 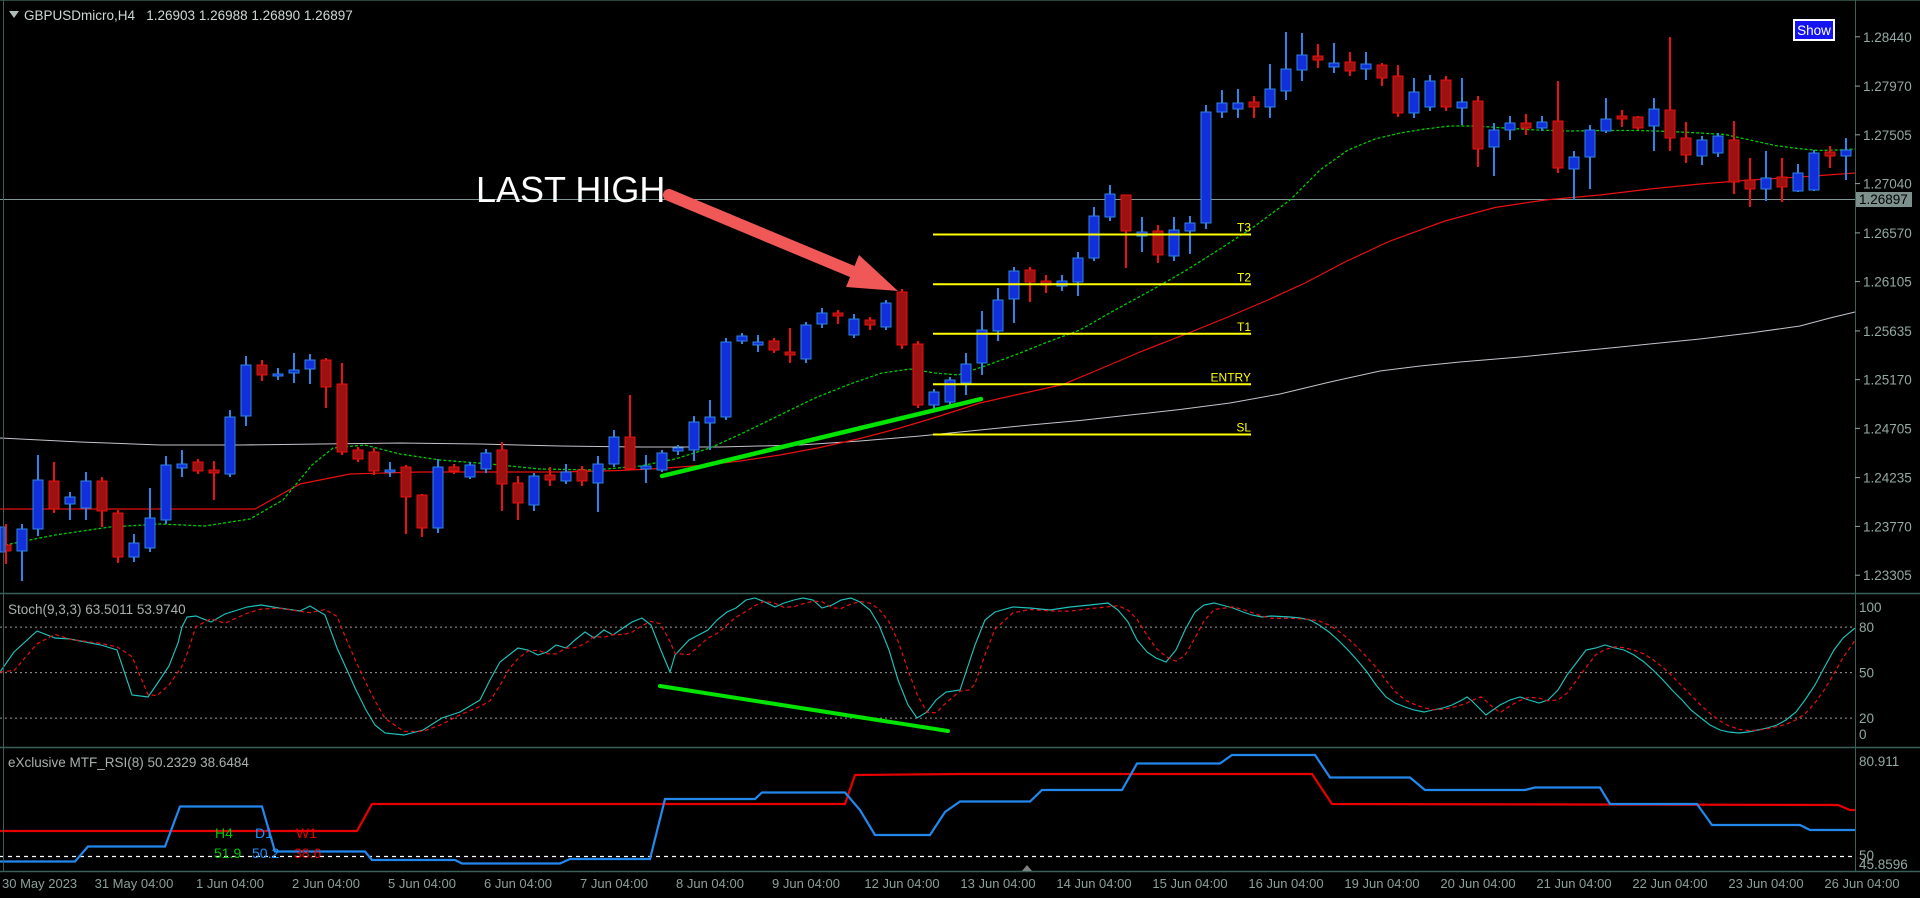 What do you see at coordinates (570, 189) in the screenshot?
I see `svg-text: LAST HIGH` at bounding box center [570, 189].